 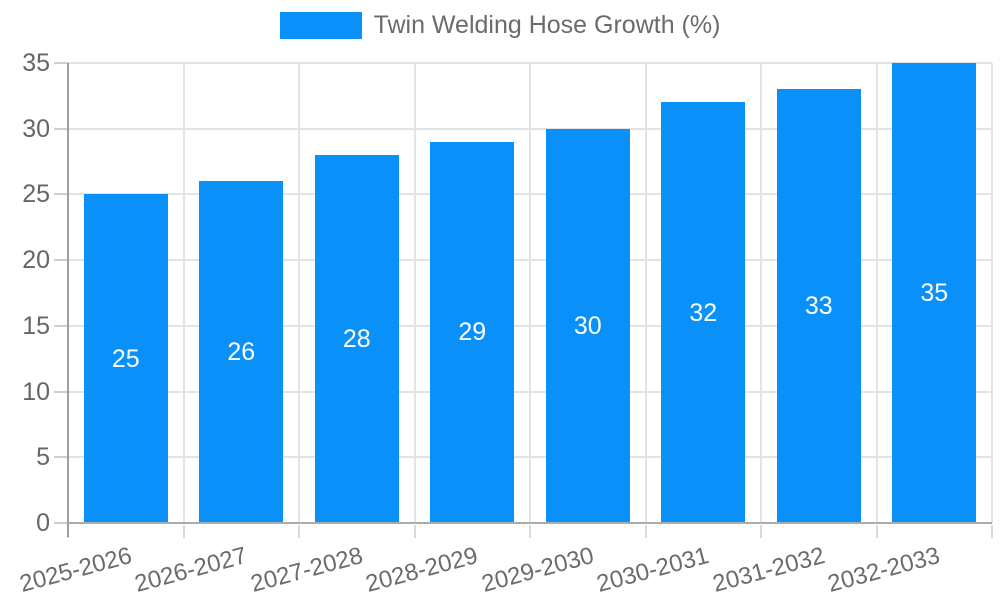 I want to click on y-tick-label: 5, so click(x=43, y=457).